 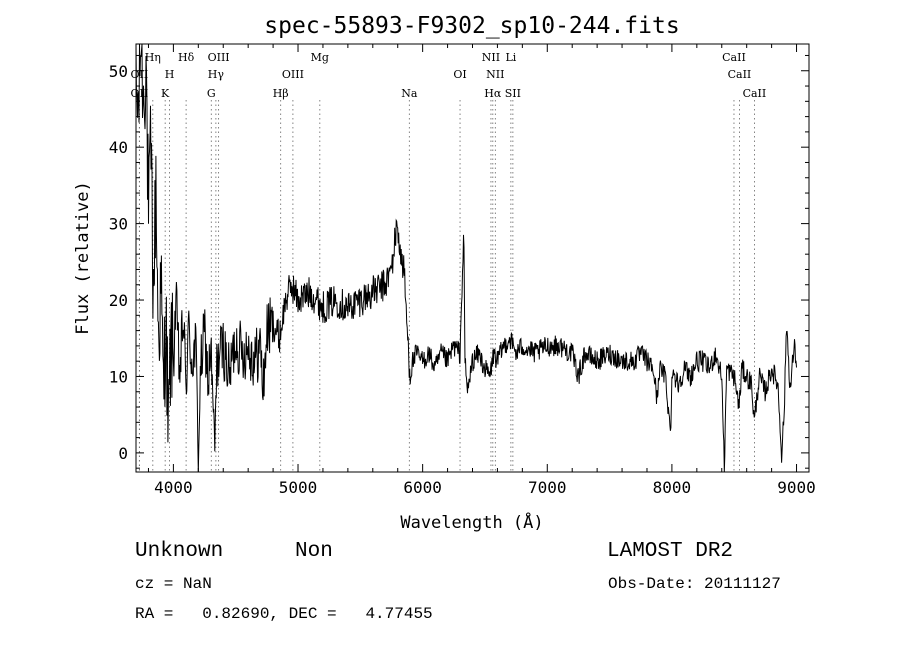 I want to click on x-axis-label: Wavelength (Å), so click(x=471, y=522).